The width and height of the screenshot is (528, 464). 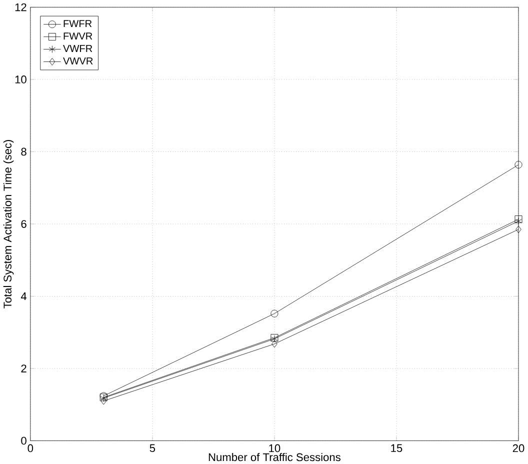 What do you see at coordinates (20, 79) in the screenshot?
I see `y-tick-label: 10` at bounding box center [20, 79].